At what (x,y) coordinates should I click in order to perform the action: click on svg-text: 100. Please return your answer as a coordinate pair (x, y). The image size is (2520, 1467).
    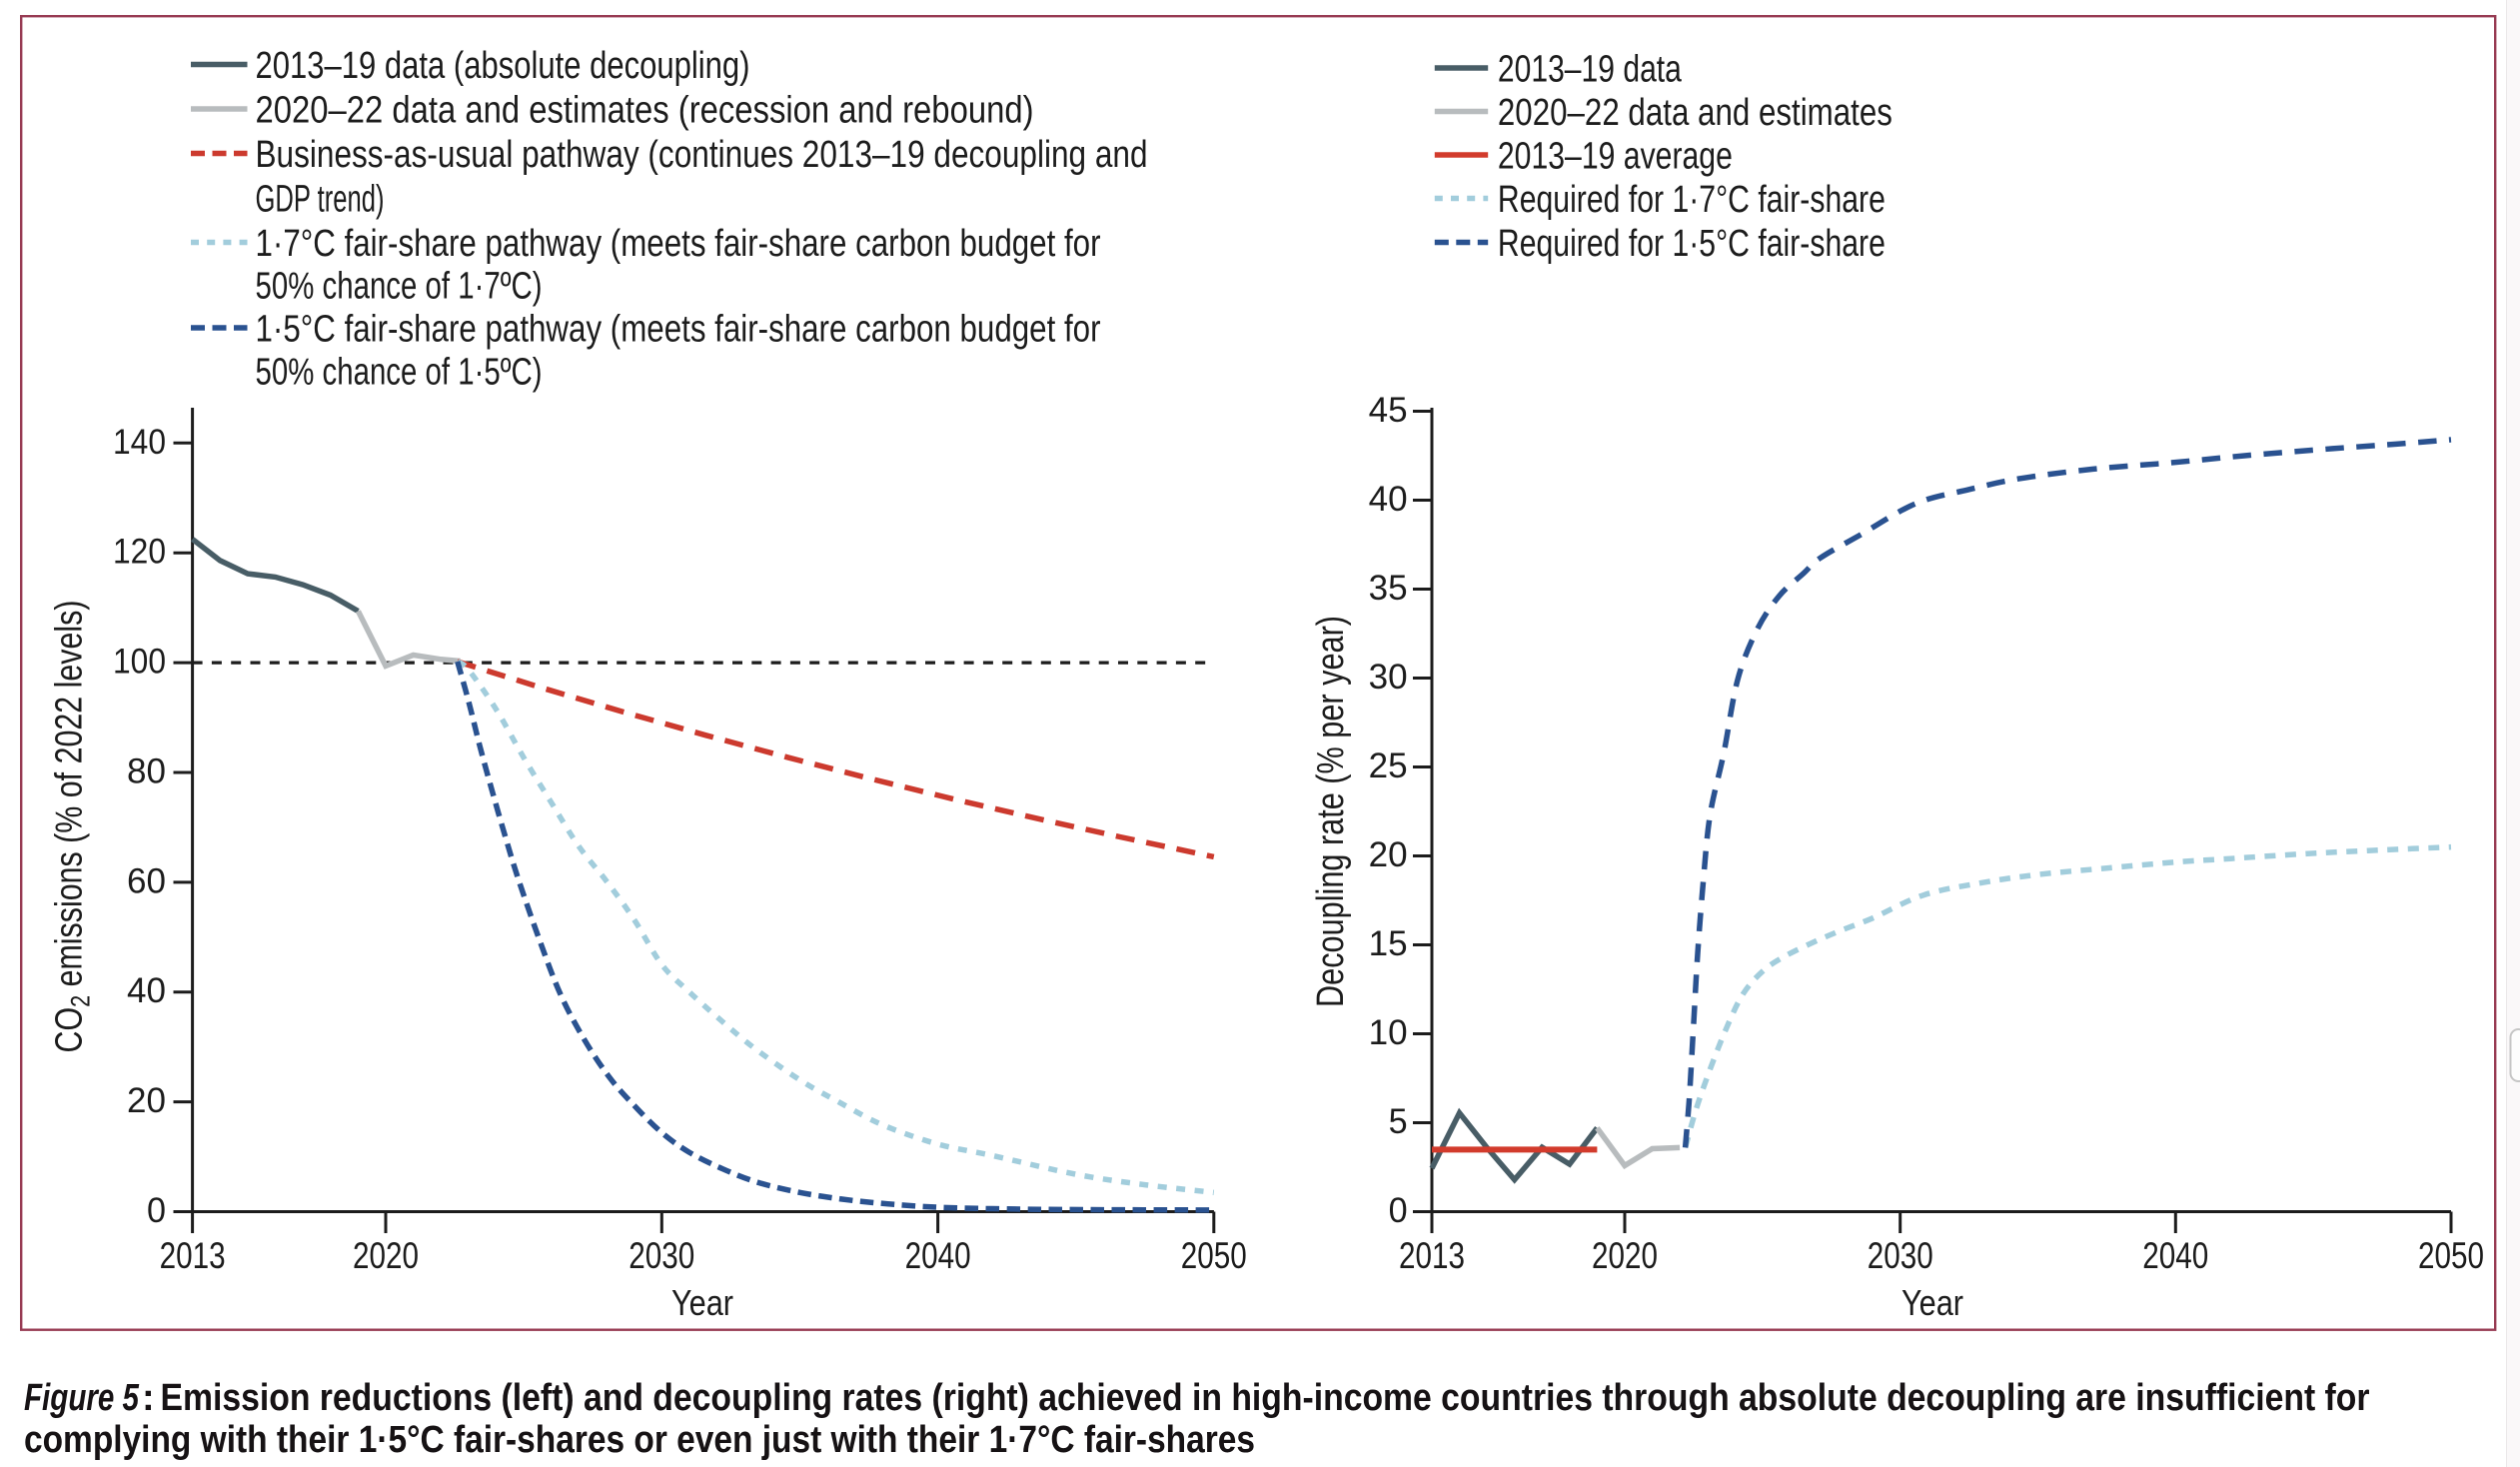
    Looking at the image, I should click on (139, 662).